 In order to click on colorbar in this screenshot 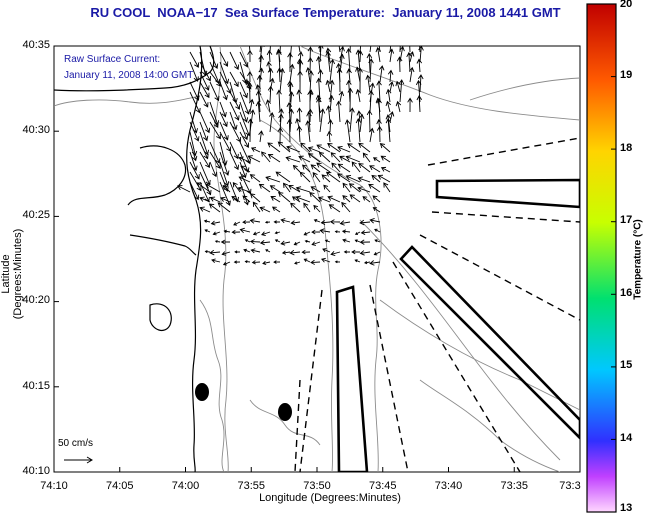, I will do `click(601, 258)`.